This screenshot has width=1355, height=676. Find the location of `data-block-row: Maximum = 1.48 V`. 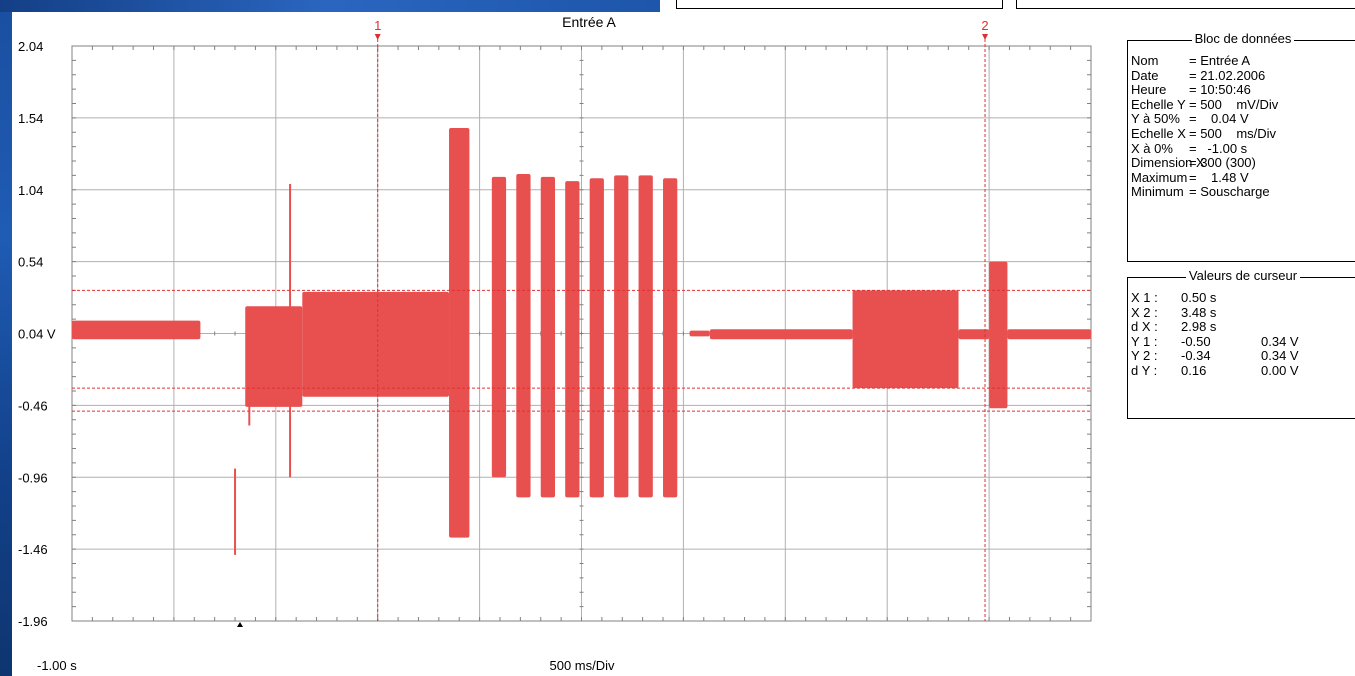

data-block-row: Maximum = 1.48 V is located at coordinates (1241, 177).